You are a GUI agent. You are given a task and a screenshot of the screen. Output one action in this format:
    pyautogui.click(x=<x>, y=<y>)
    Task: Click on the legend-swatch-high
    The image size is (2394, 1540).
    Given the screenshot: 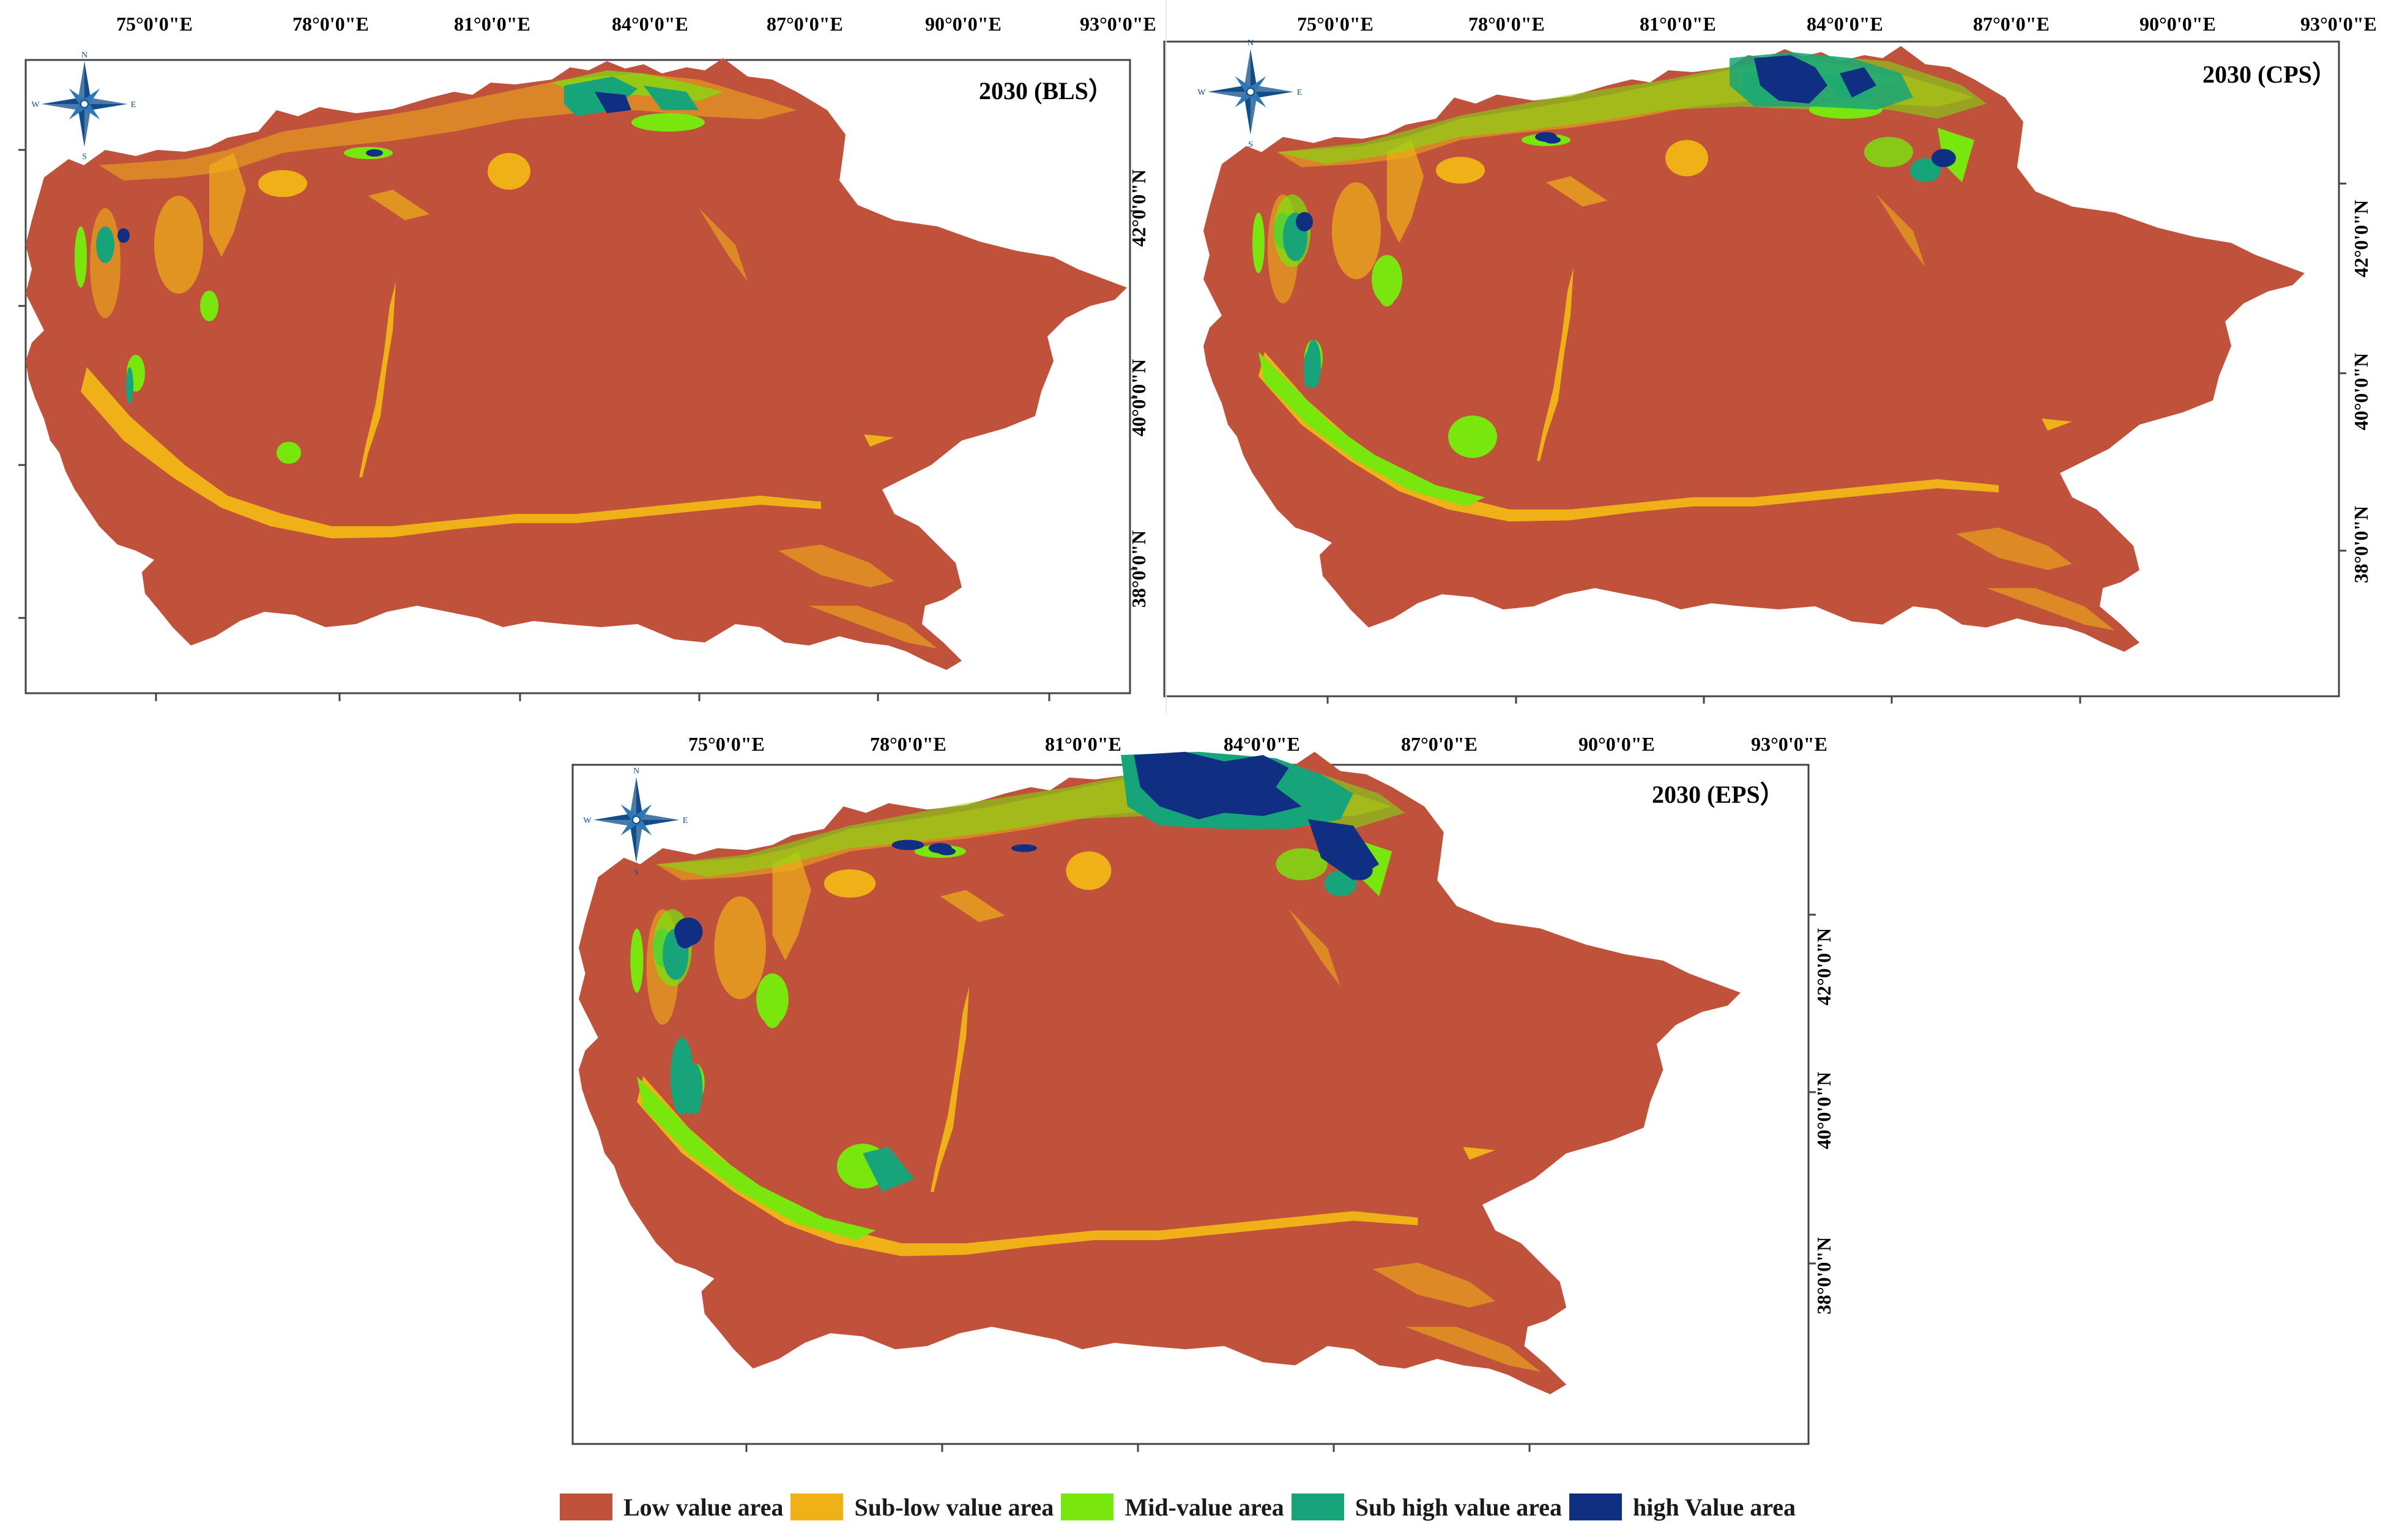 What is the action you would take?
    pyautogui.click(x=1596, y=1507)
    